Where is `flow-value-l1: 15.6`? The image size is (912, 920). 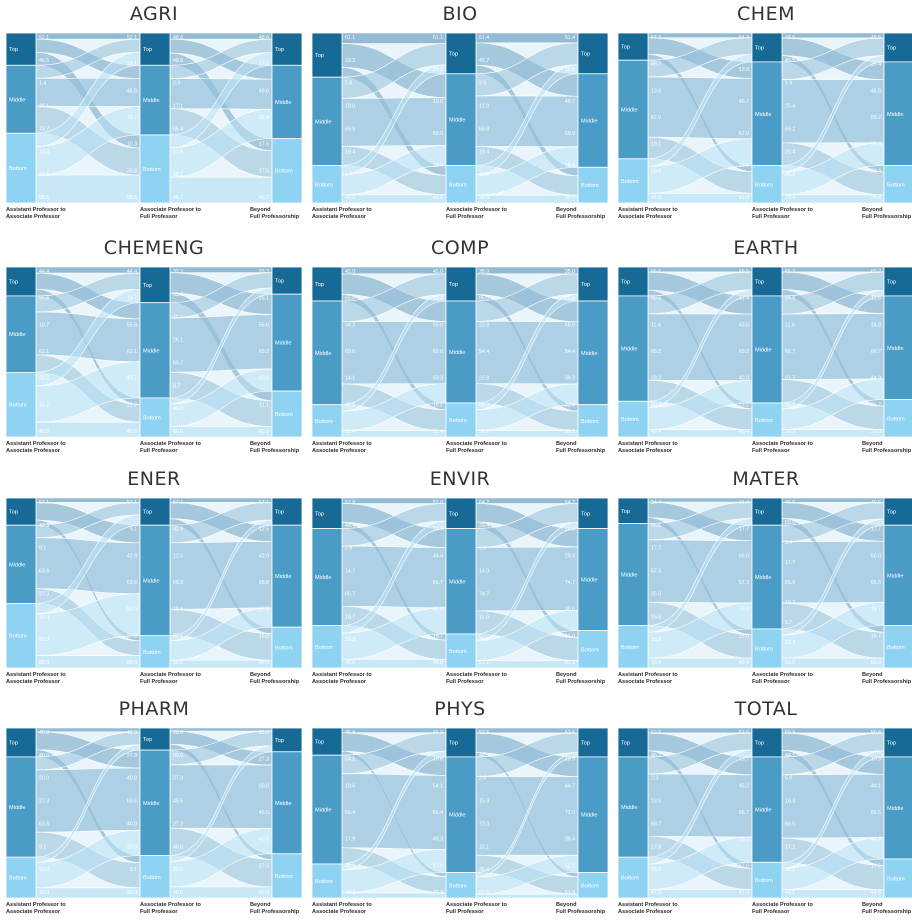
flow-value-l1: 15.6 is located at coordinates (656, 617).